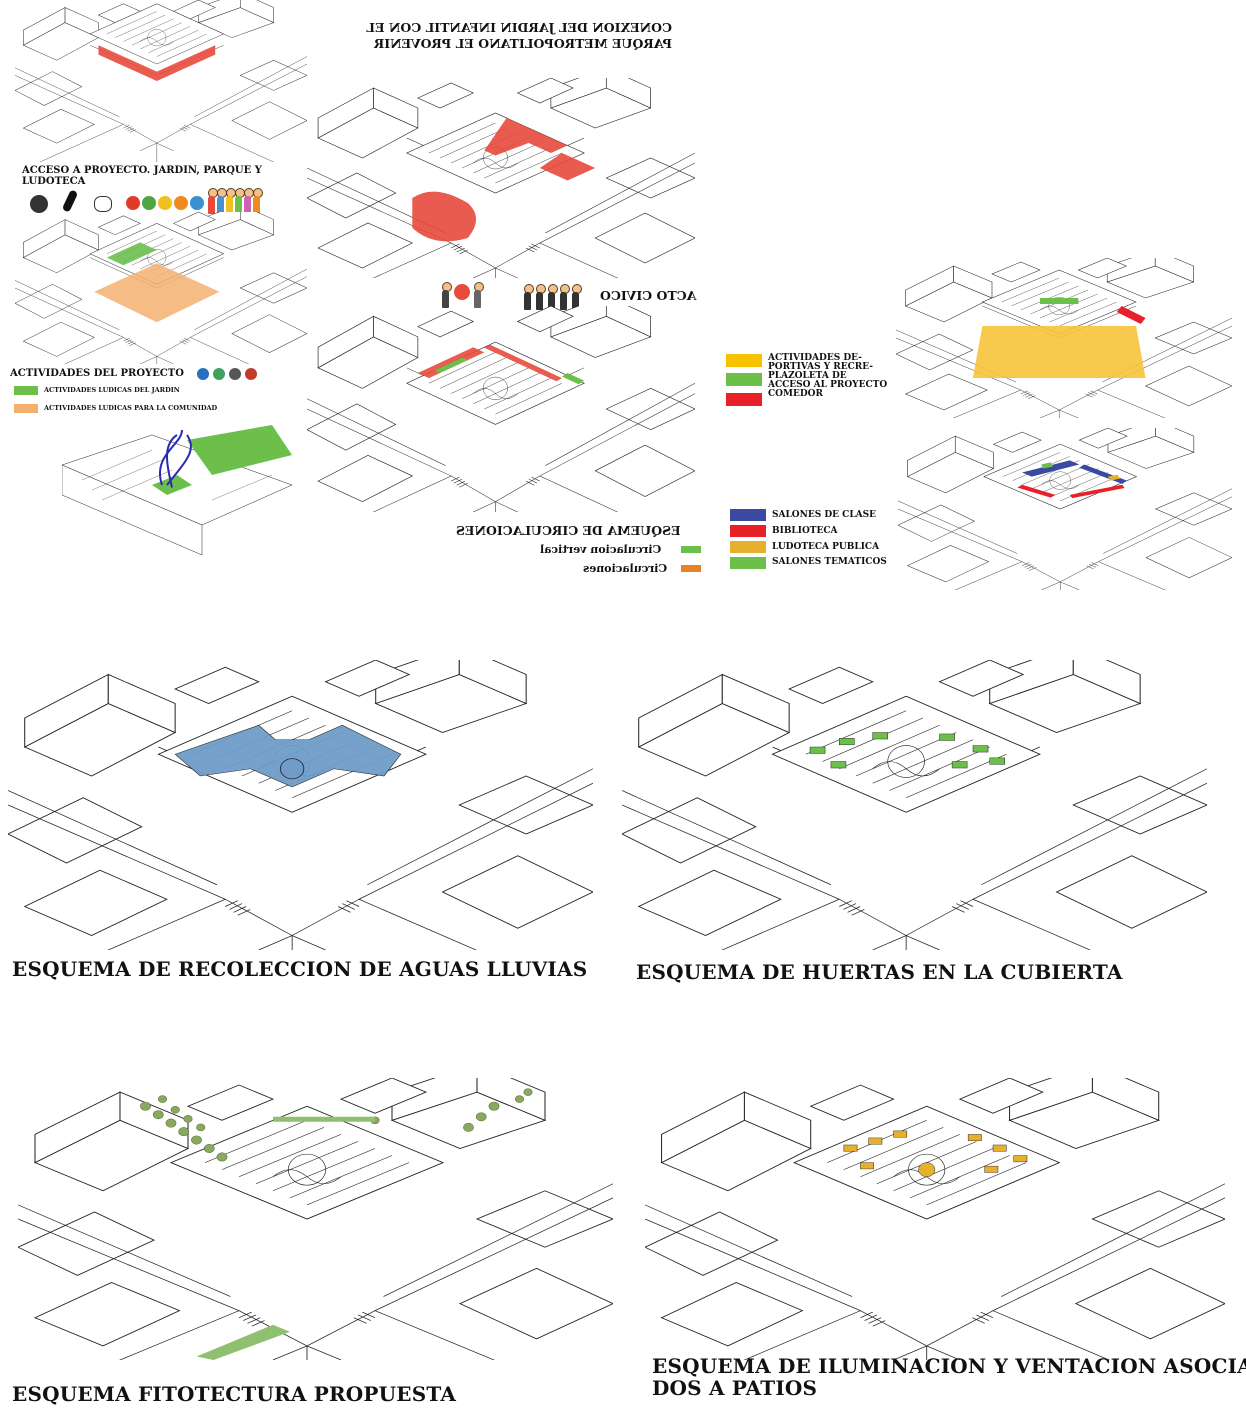  Describe the element at coordinates (70, 201) in the screenshot. I see `guitar-icon` at that location.